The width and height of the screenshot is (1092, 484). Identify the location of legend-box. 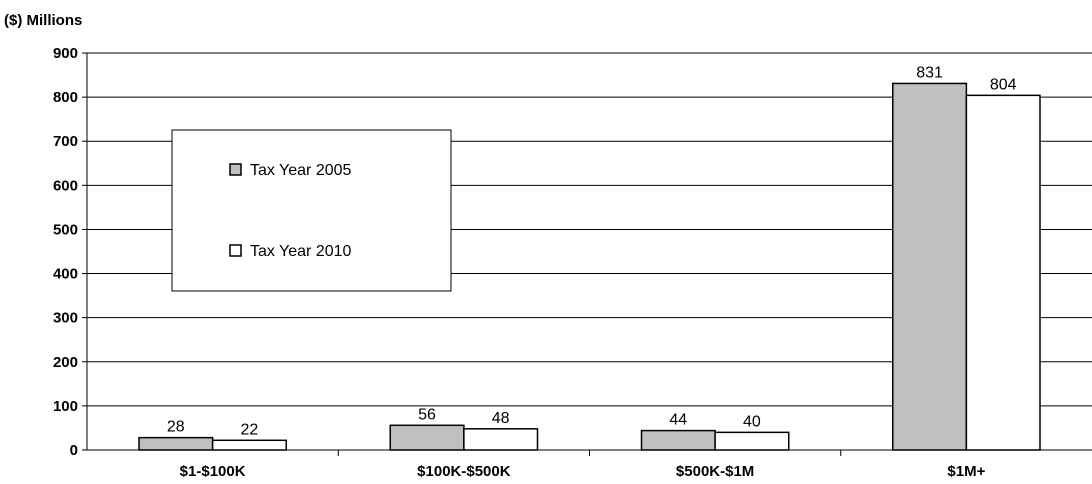
(311, 210).